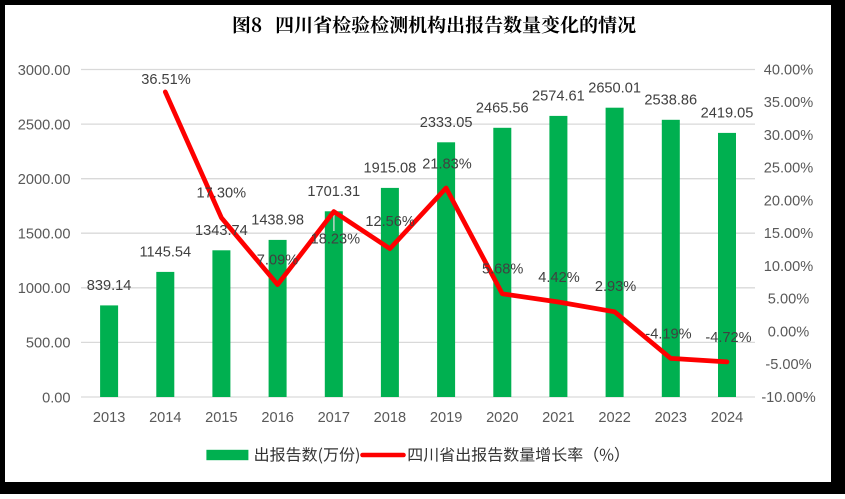  What do you see at coordinates (789, 70) in the screenshot?
I see `svg-text: 40.00%` at bounding box center [789, 70].